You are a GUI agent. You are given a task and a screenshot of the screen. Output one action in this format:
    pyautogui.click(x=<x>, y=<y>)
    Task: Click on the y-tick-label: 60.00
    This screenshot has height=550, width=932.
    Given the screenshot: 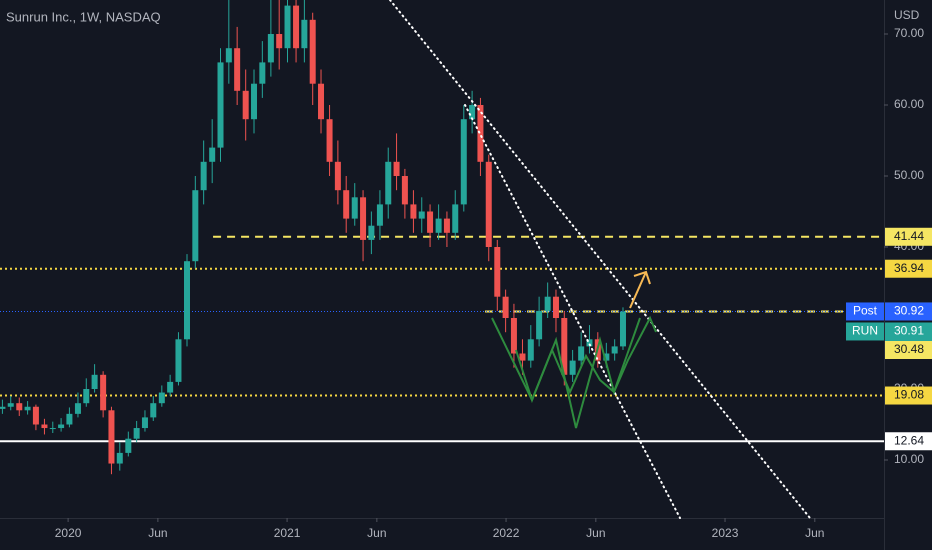 What is the action you would take?
    pyautogui.click(x=909, y=104)
    